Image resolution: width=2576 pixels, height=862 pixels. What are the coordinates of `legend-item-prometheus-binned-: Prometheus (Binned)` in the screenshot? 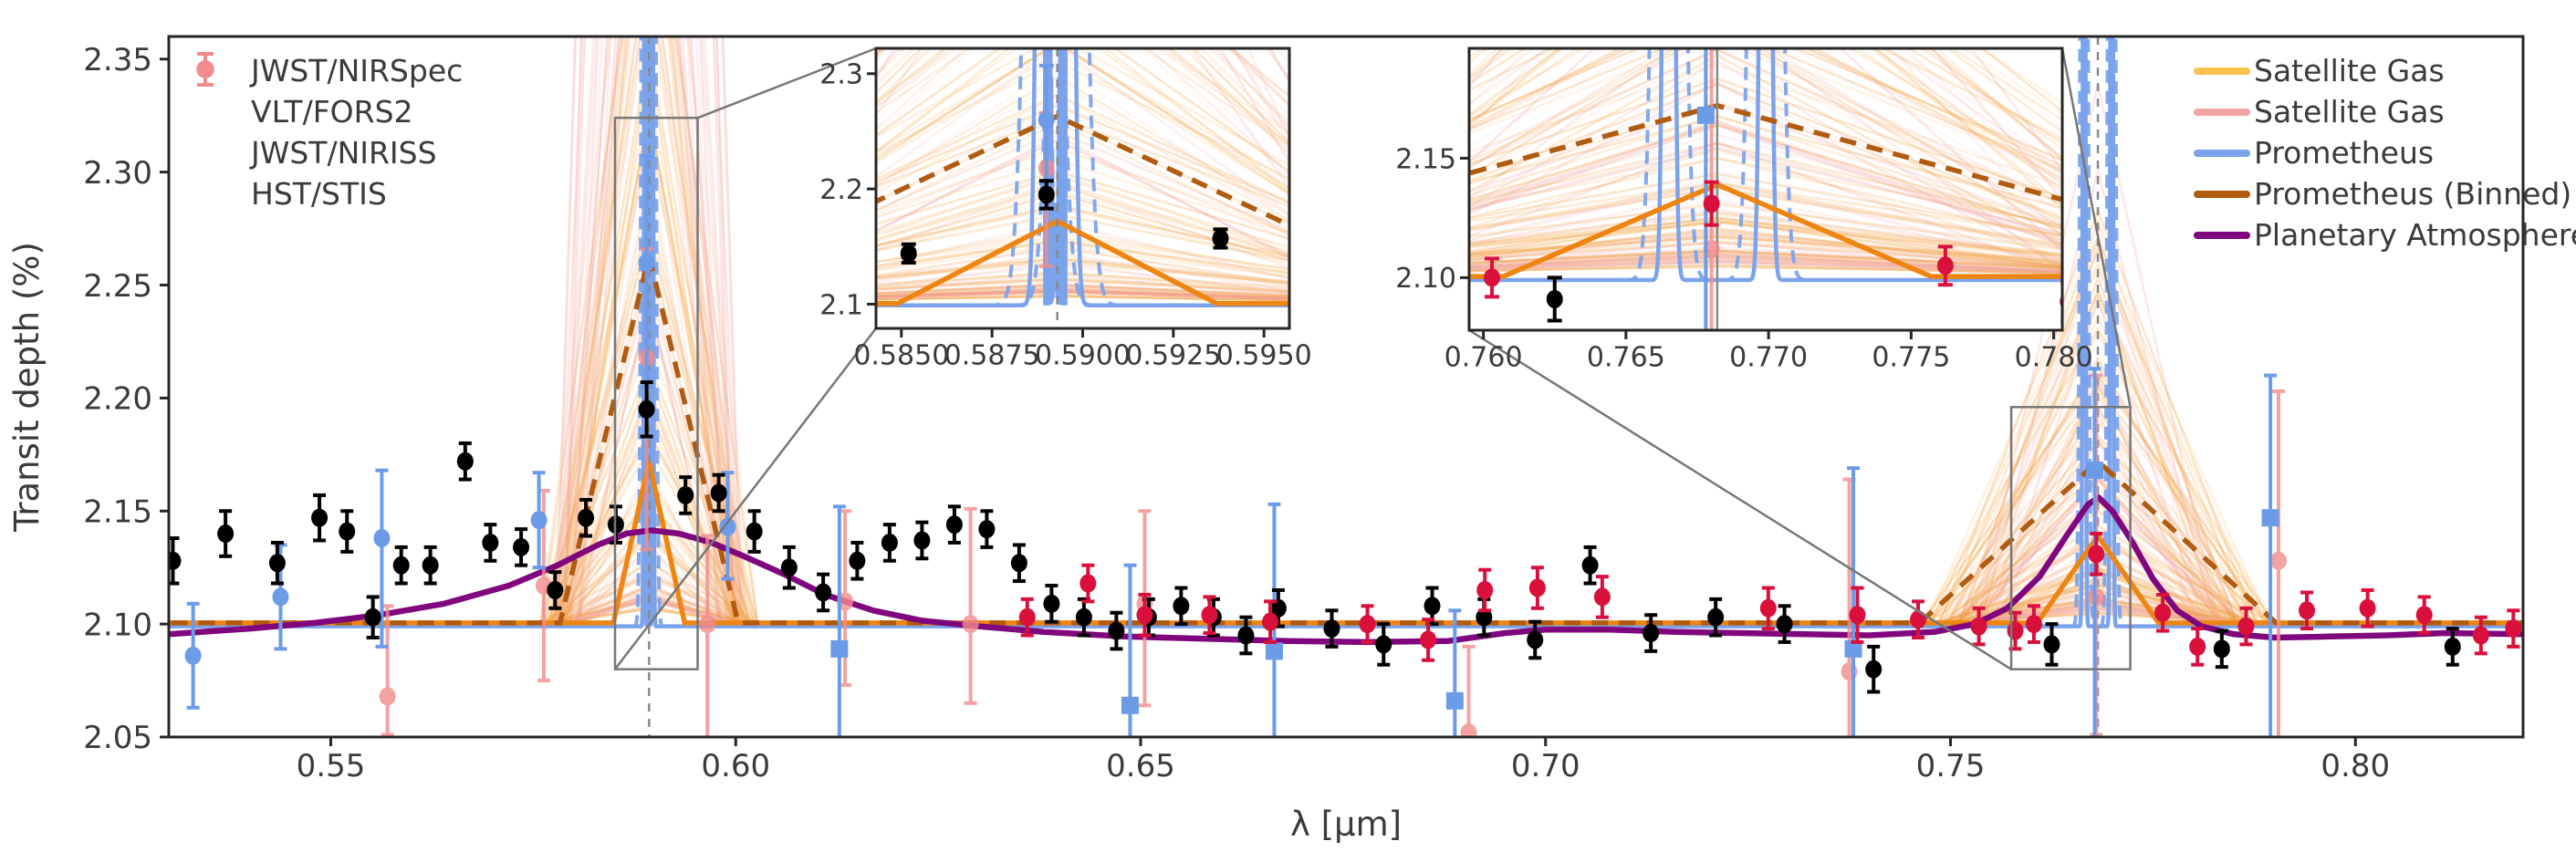 It's located at (2383, 193).